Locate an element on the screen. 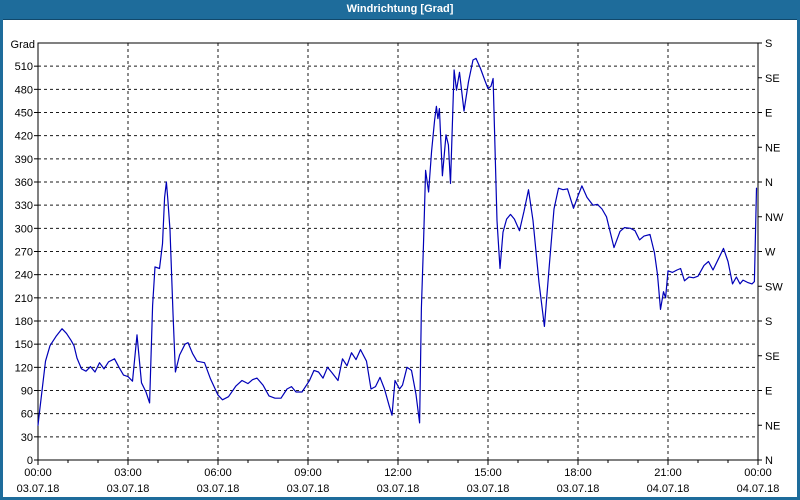 This screenshot has height=500, width=800. y-right-tick-label-270: W is located at coordinates (770, 253).